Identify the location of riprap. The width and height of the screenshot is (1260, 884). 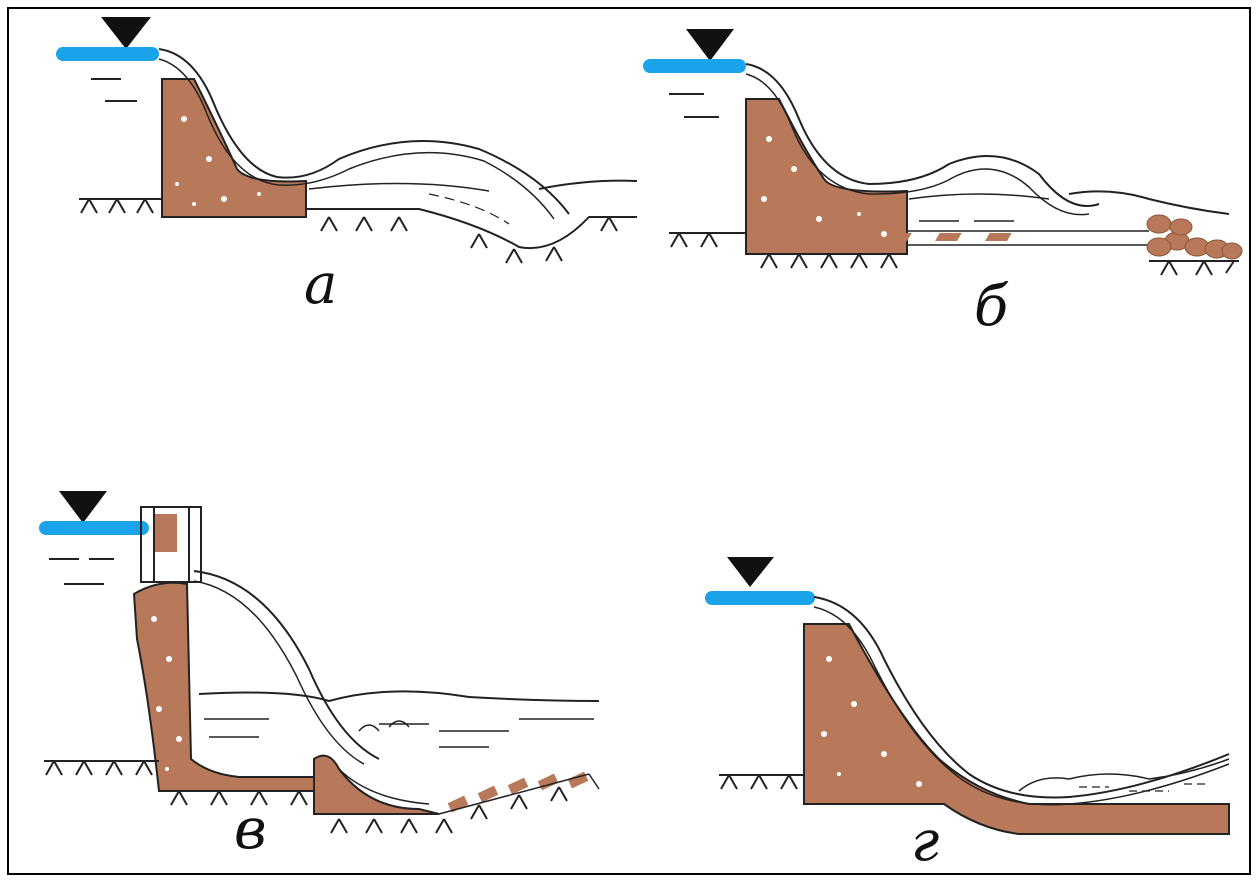
(1194, 237).